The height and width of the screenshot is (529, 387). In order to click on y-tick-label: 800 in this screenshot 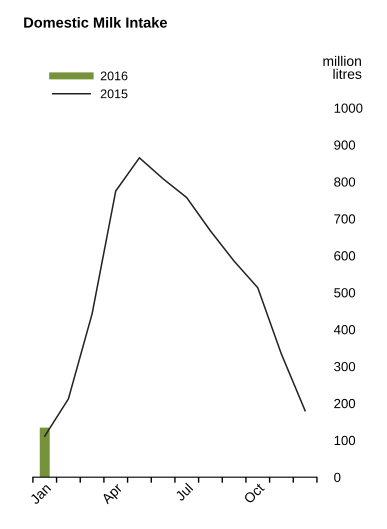, I will do `click(345, 182)`.